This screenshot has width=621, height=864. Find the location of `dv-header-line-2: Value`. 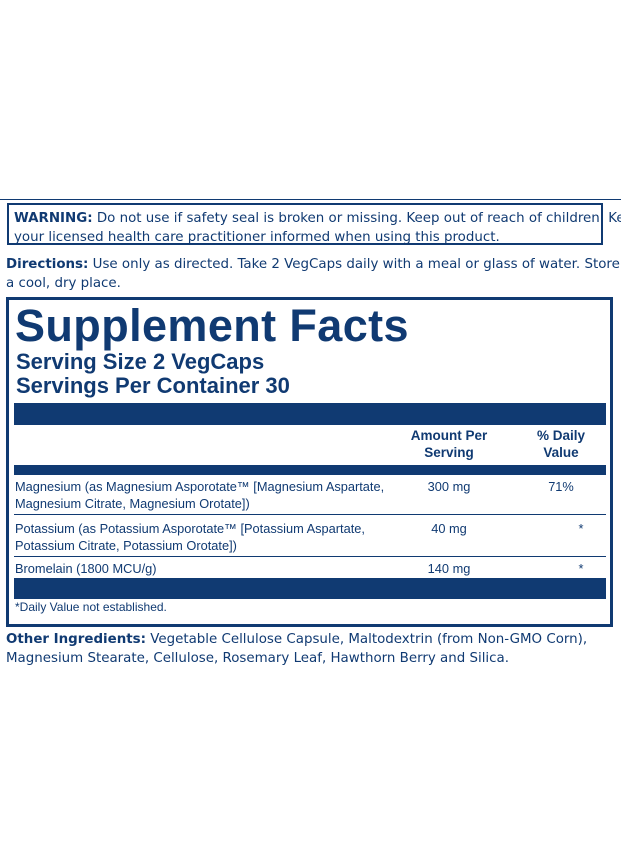

dv-header-line-2: Value is located at coordinates (561, 452).